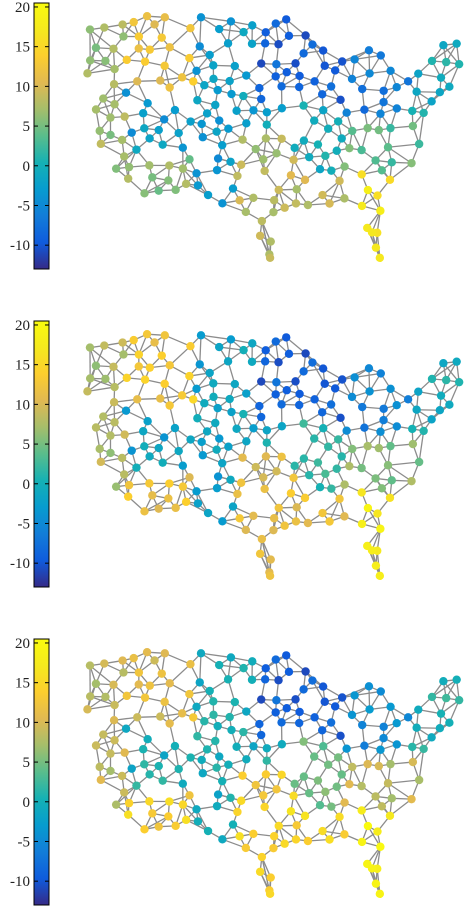 This screenshot has width=474, height=917. What do you see at coordinates (24, 206) in the screenshot?
I see `colorbar-tick-label: -5` at bounding box center [24, 206].